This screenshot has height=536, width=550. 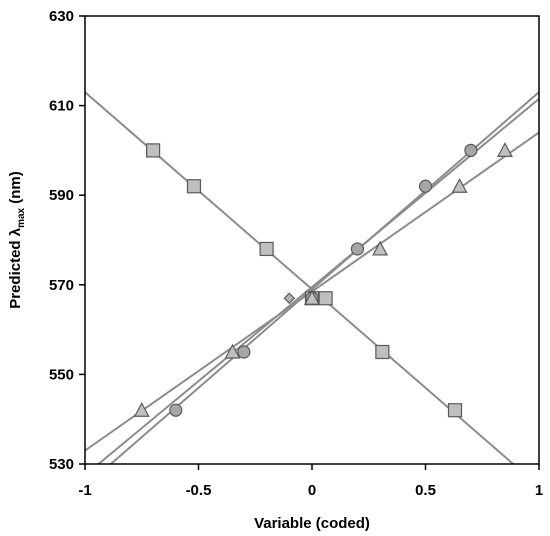 What do you see at coordinates (15, 268) in the screenshot?
I see `y-axis-title-main: Predicted λ` at bounding box center [15, 268].